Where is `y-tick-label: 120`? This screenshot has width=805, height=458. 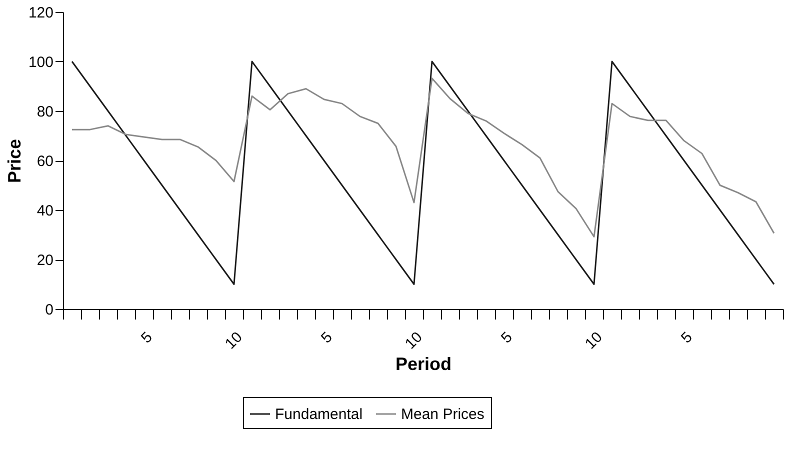 y-tick-label: 120 is located at coordinates (41, 13).